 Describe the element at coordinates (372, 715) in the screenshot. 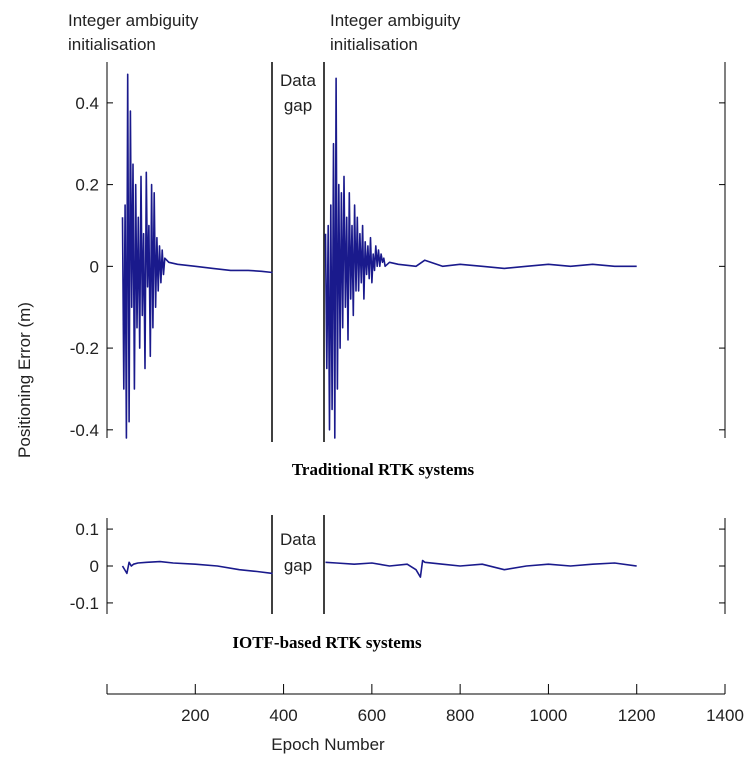

I see `x-tick-label-2: 600` at that location.